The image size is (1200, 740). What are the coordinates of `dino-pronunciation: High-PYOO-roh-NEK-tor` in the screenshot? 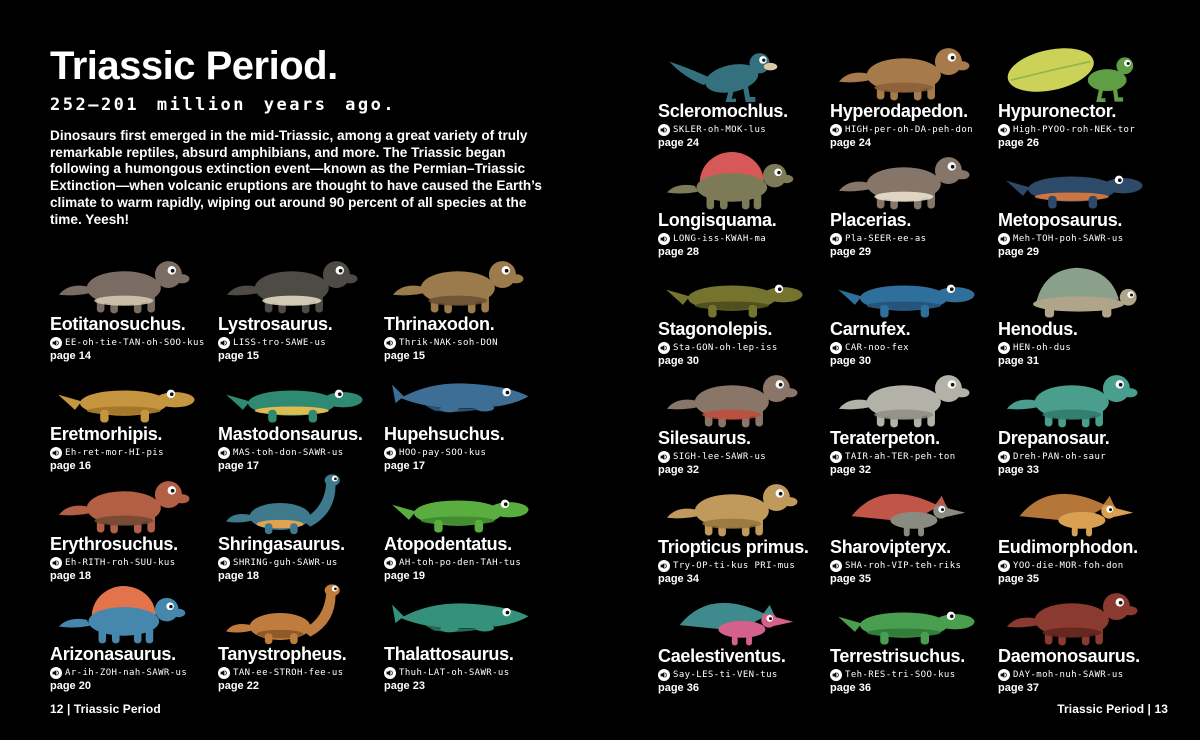 It's located at (1074, 129).